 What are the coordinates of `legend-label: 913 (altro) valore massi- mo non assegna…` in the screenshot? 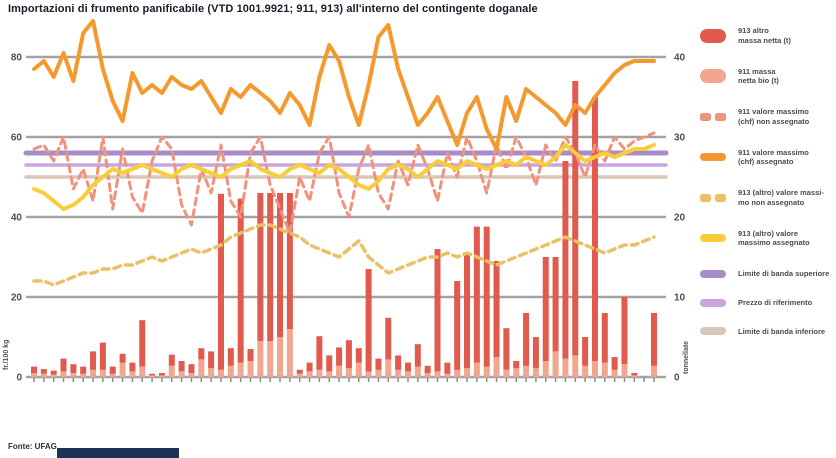 It's located at (781, 197).